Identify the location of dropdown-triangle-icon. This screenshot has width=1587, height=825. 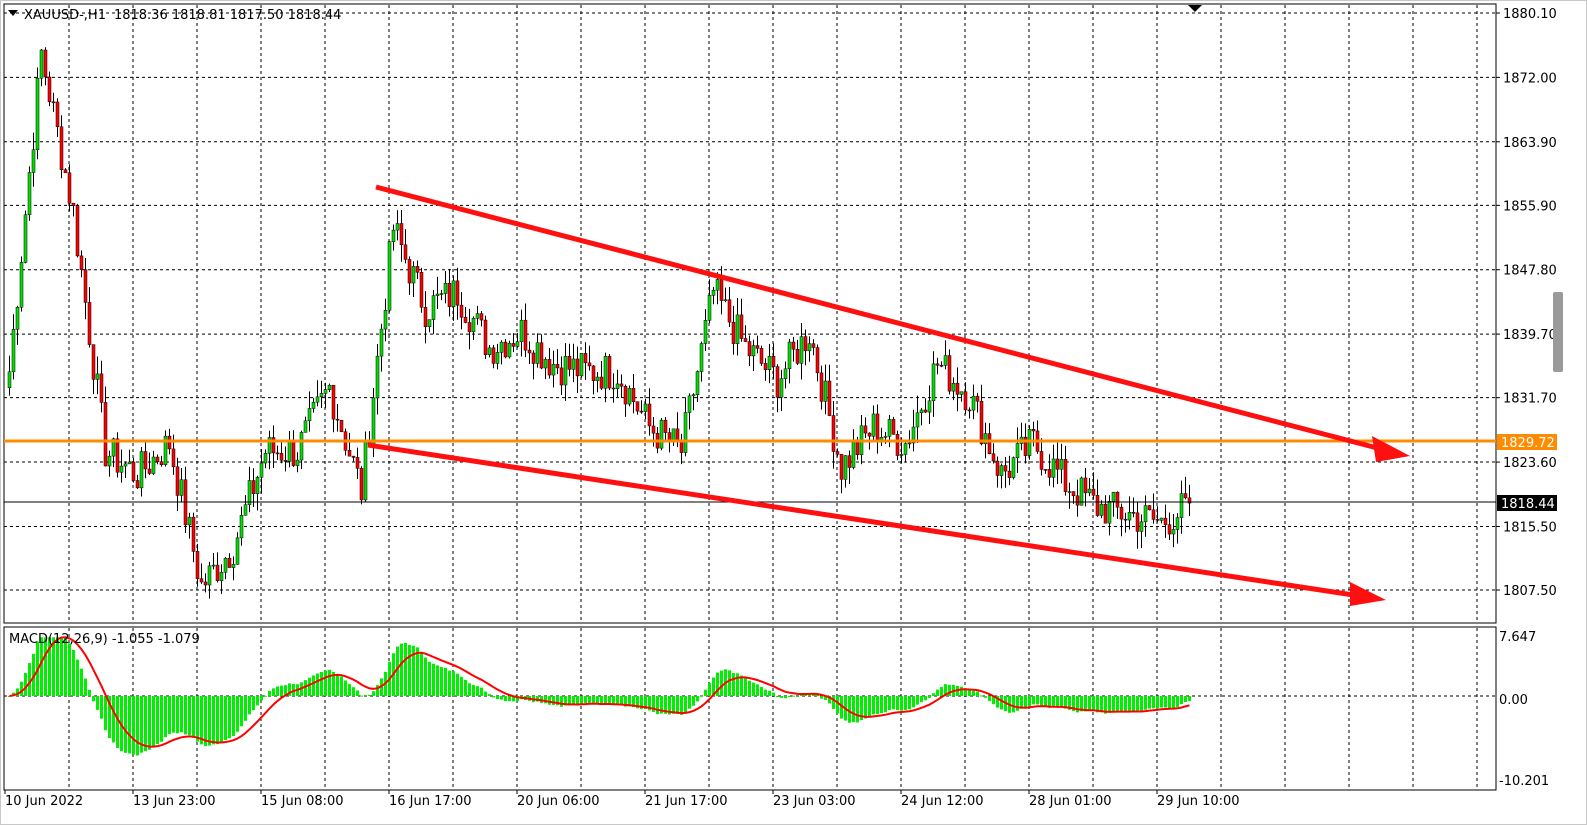
(13, 13).